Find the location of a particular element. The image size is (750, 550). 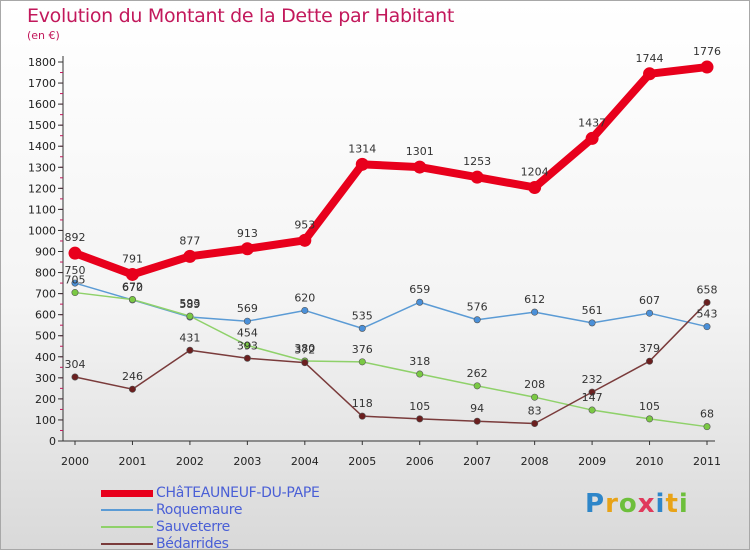

x-tick-label: 2000 is located at coordinates (75, 461).